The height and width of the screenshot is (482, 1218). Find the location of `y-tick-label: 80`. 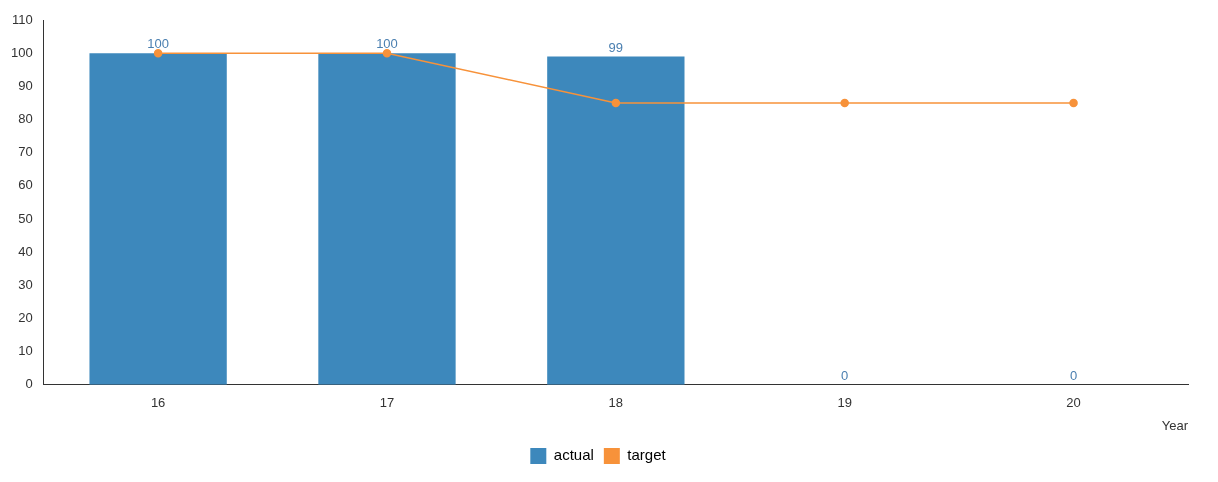

y-tick-label: 80 is located at coordinates (25, 119).